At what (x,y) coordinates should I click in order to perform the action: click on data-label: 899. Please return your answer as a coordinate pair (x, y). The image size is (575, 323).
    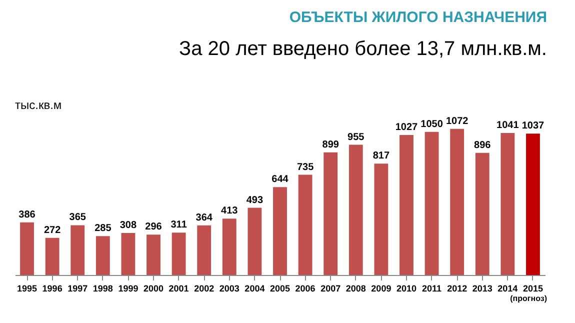
    Looking at the image, I should click on (331, 144).